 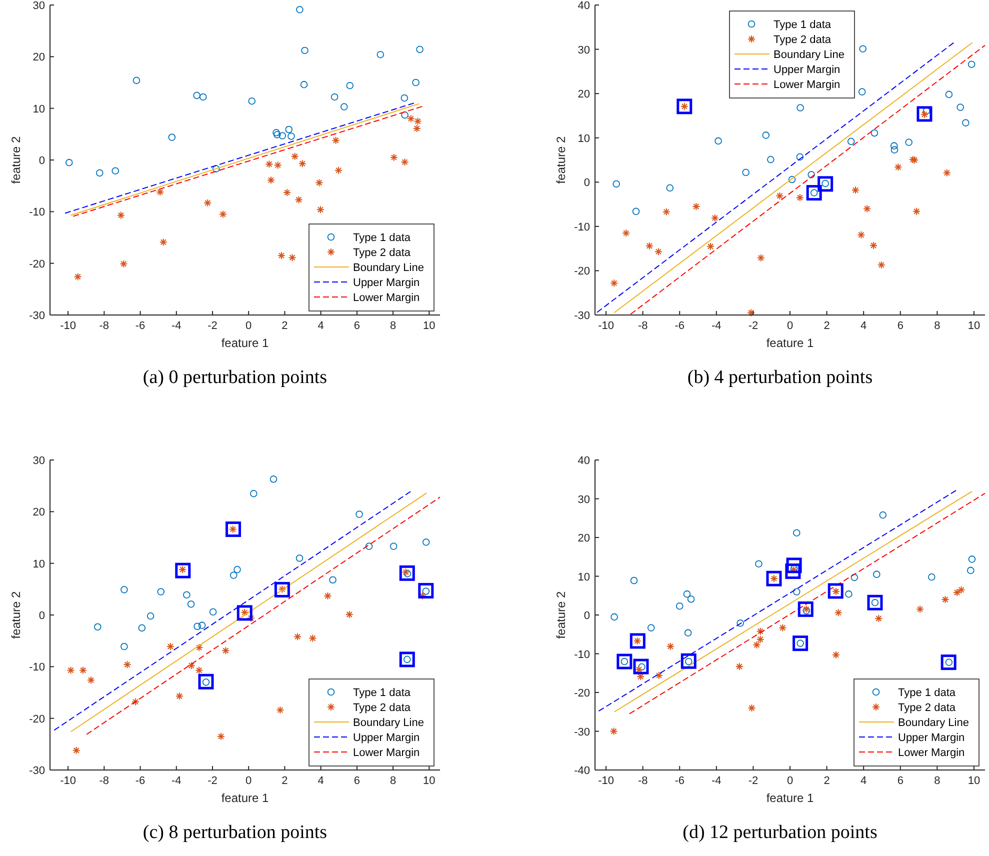 I want to click on legend-label: Boundary Line, so click(x=933, y=723).